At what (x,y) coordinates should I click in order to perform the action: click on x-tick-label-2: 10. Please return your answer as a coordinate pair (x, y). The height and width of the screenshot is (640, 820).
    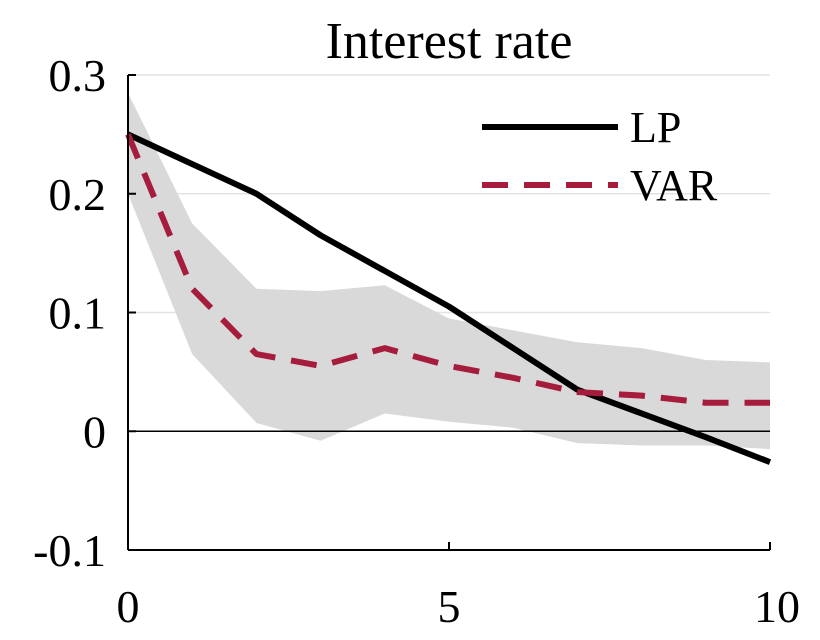
    Looking at the image, I should click on (777, 606).